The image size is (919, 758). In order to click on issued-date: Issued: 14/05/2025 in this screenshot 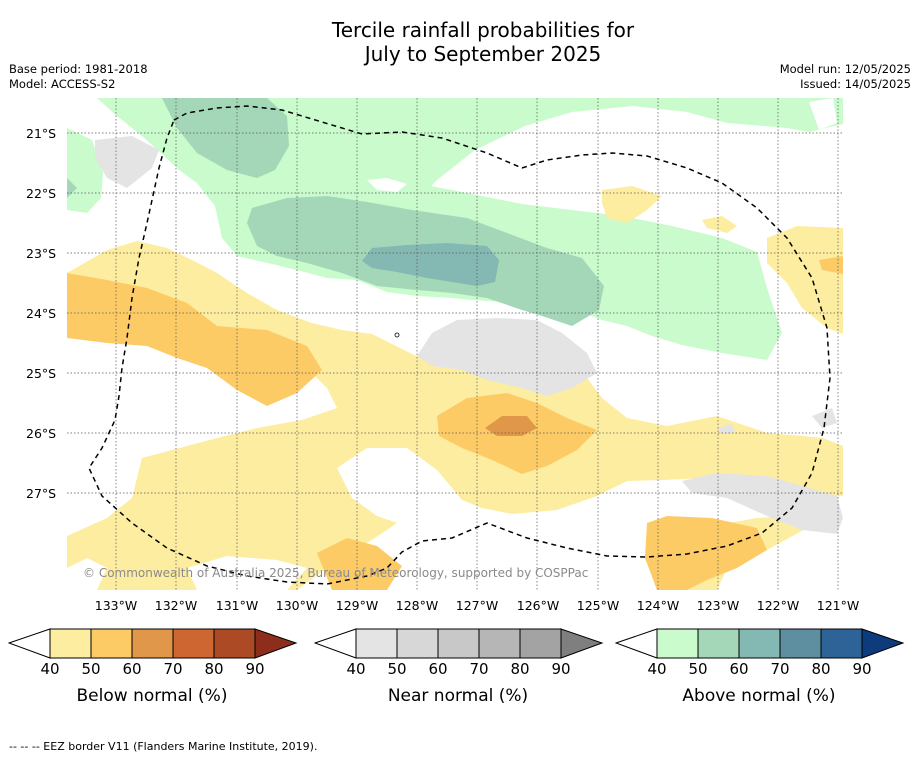, I will do `click(855, 84)`.